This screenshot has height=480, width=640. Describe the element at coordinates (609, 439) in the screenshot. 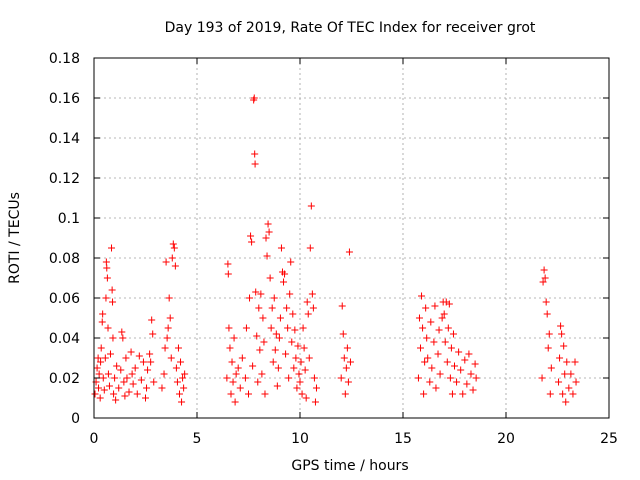

I see `x-tick-label: 25` at that location.